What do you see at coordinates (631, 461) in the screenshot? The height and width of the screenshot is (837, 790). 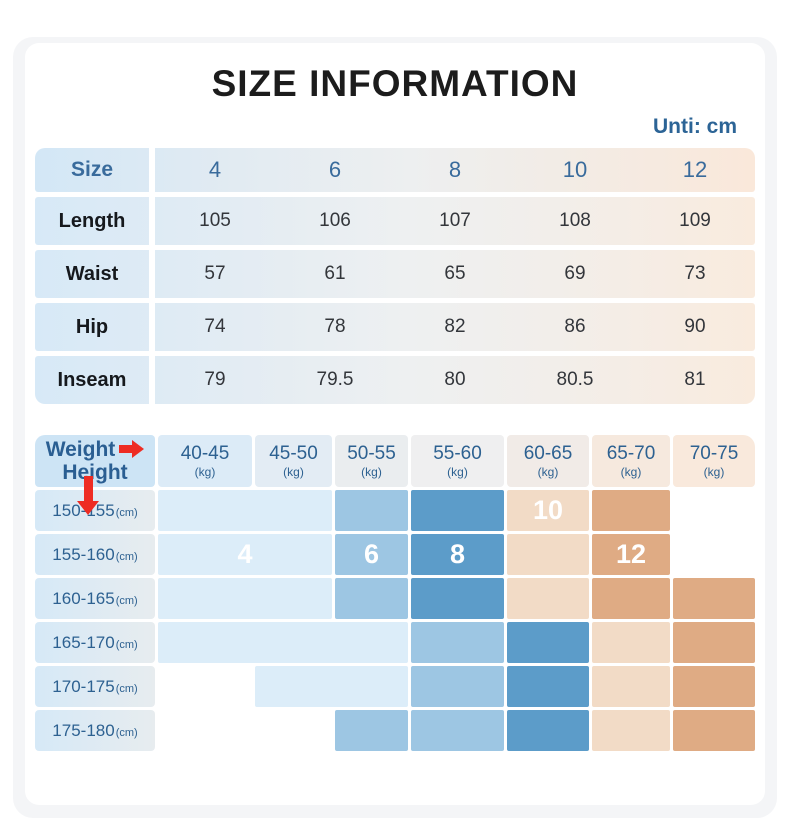 I see `weight-column-header: 65-70 (kg)` at bounding box center [631, 461].